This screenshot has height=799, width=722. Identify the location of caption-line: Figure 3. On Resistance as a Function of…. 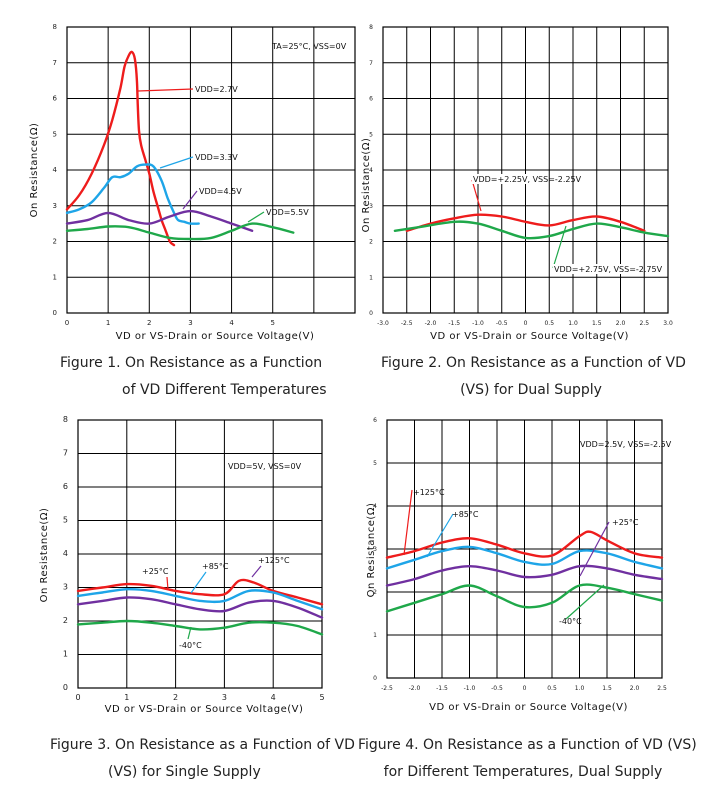
(202, 745).